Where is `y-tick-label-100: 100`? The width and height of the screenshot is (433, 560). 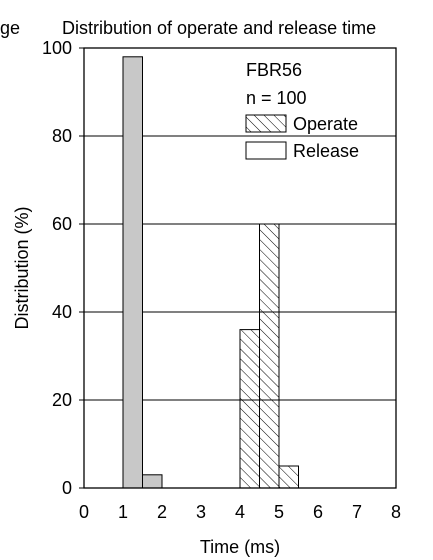 y-tick-label-100: 100 is located at coordinates (57, 48).